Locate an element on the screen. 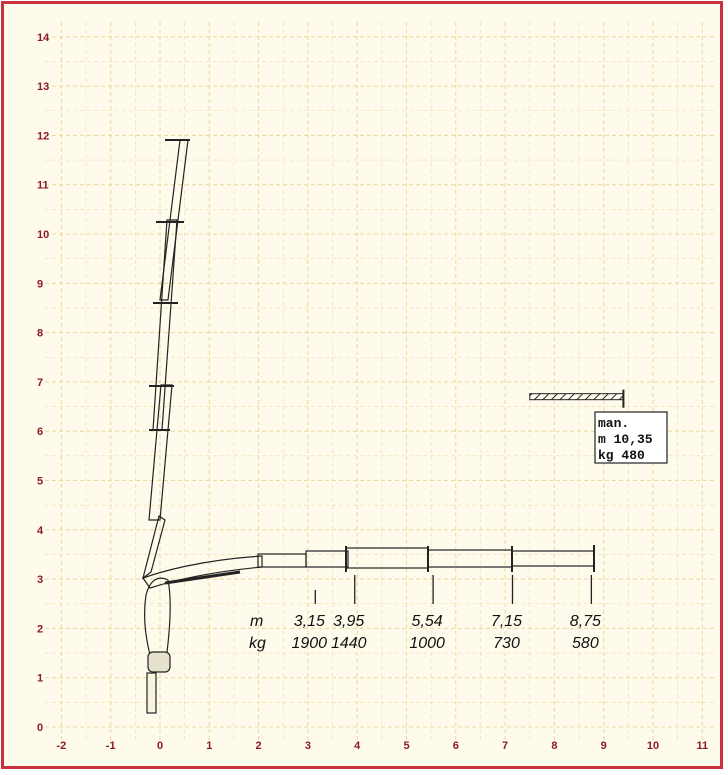  y-tick-label: 5 is located at coordinates (40, 482).